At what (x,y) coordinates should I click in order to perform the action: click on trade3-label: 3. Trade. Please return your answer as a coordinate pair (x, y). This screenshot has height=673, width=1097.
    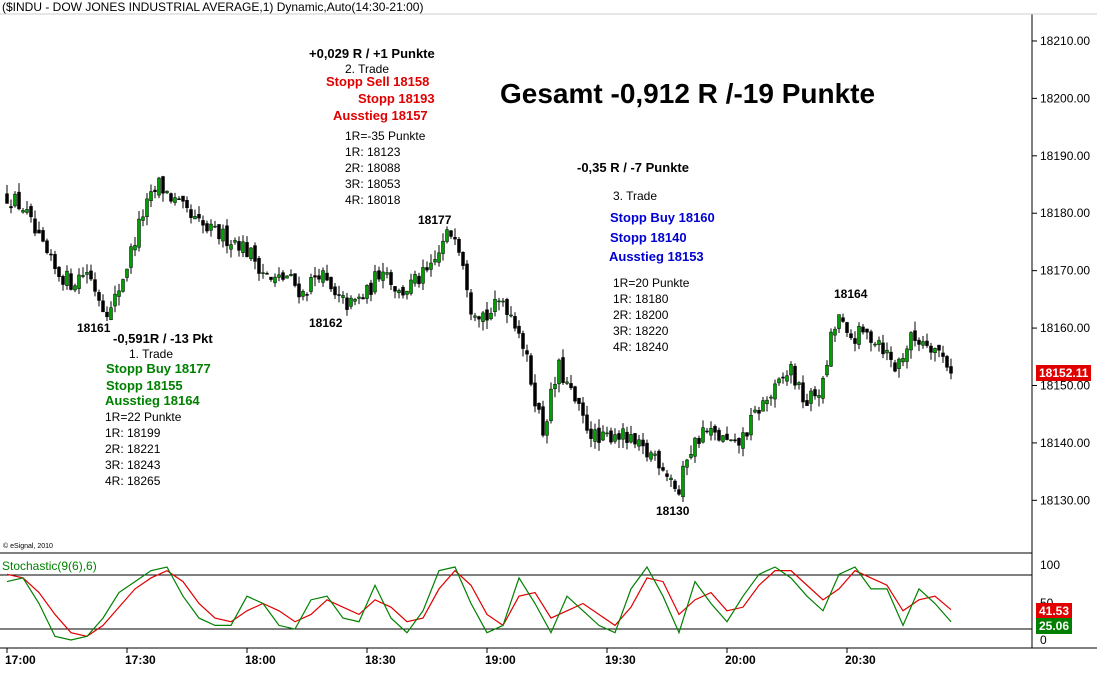
    Looking at the image, I should click on (635, 196).